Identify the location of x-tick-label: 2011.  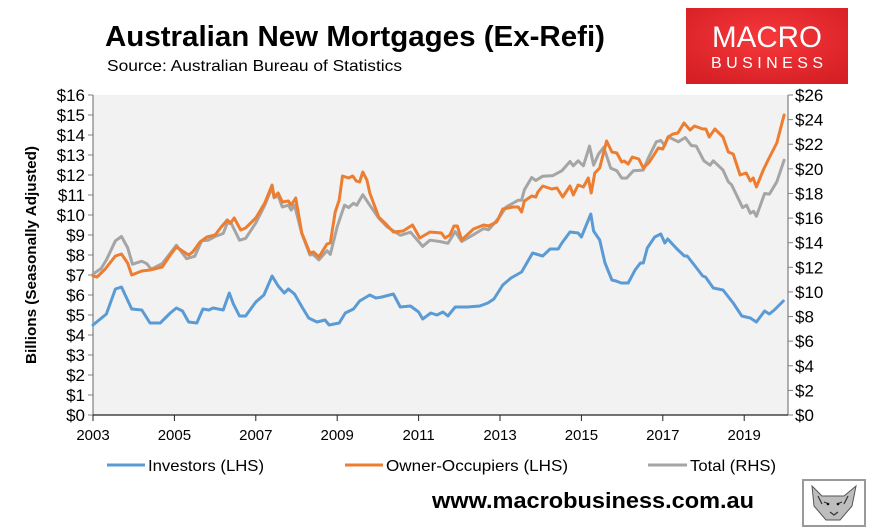
(418, 435).